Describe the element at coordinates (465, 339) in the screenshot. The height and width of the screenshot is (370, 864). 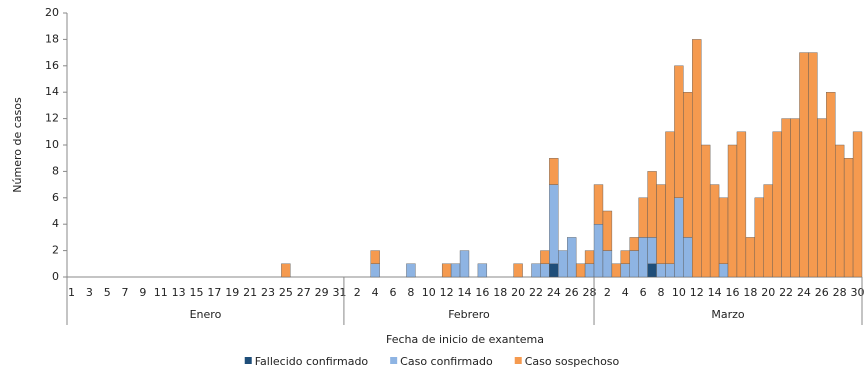
I see `x-axis-title: Fecha de inicio de exantema` at that location.